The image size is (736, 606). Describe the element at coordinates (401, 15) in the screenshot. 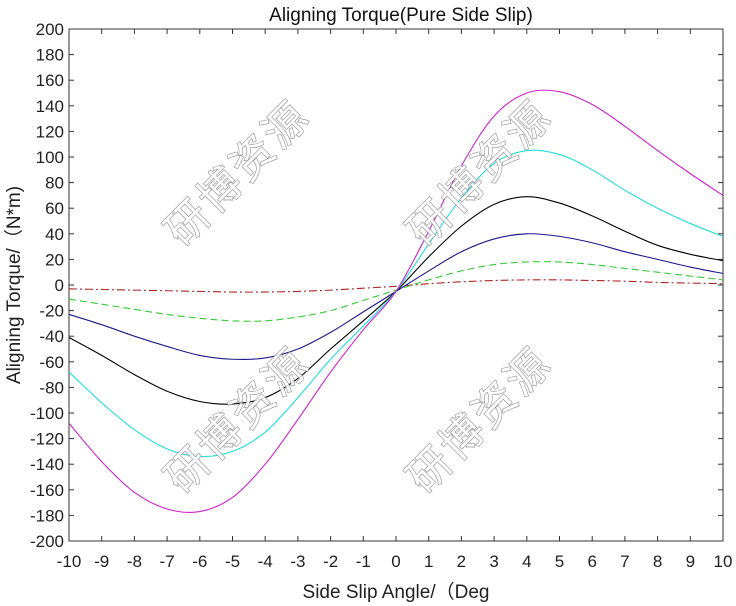

I see `chart-title: Aligning Torque(Pure Side Slip)` at that location.